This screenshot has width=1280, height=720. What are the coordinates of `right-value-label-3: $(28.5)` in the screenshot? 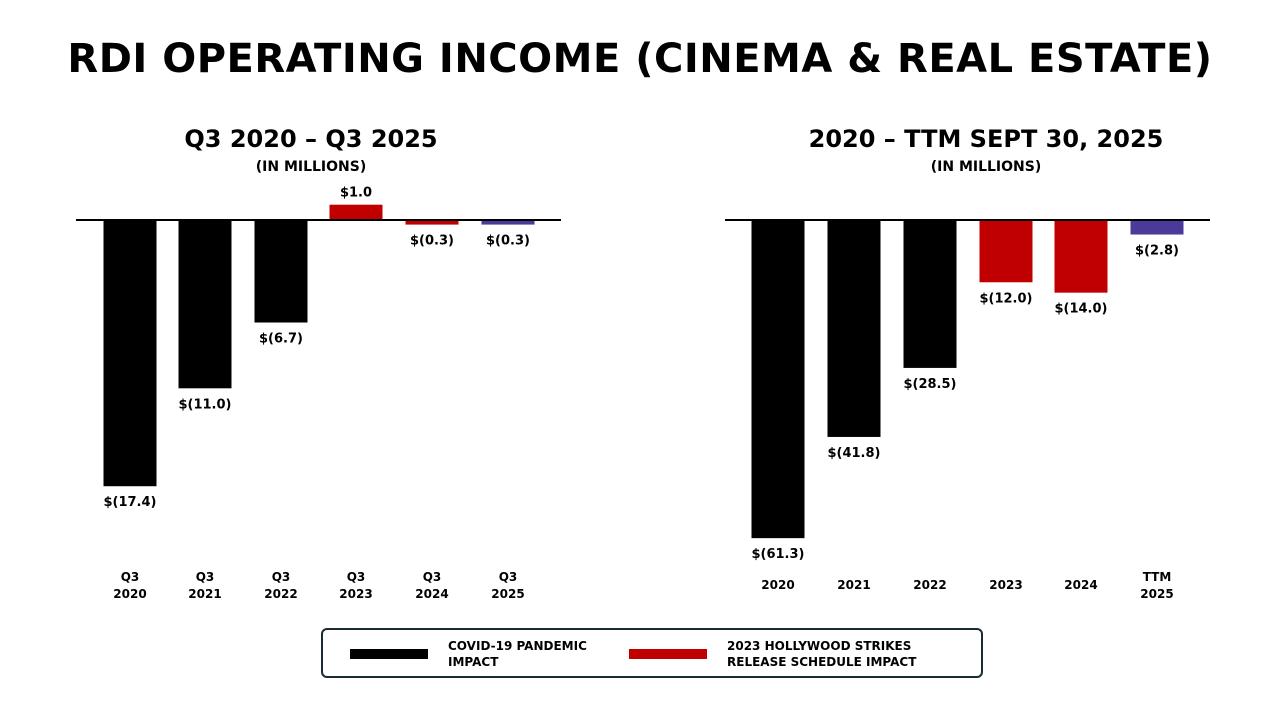 It's located at (929, 384).